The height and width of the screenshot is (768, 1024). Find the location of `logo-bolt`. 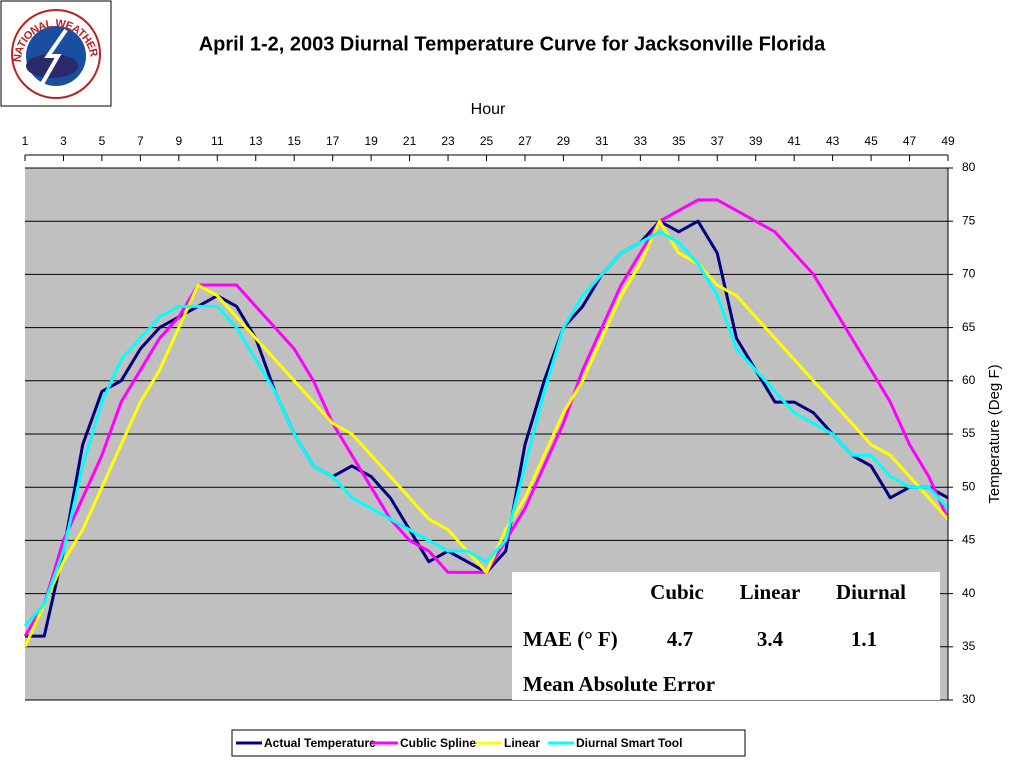

logo-bolt is located at coordinates (54, 56).